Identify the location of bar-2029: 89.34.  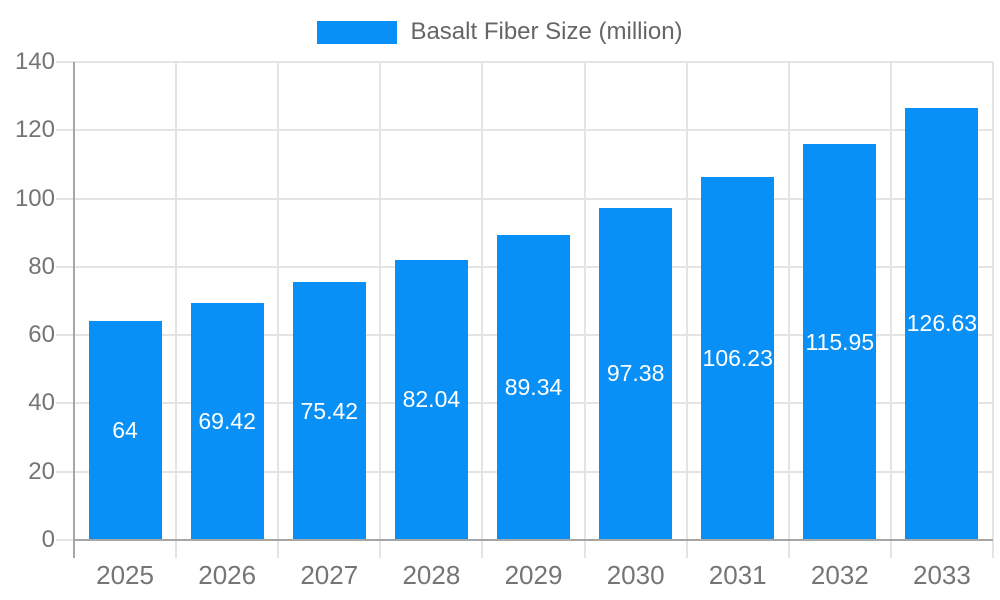
(533, 387).